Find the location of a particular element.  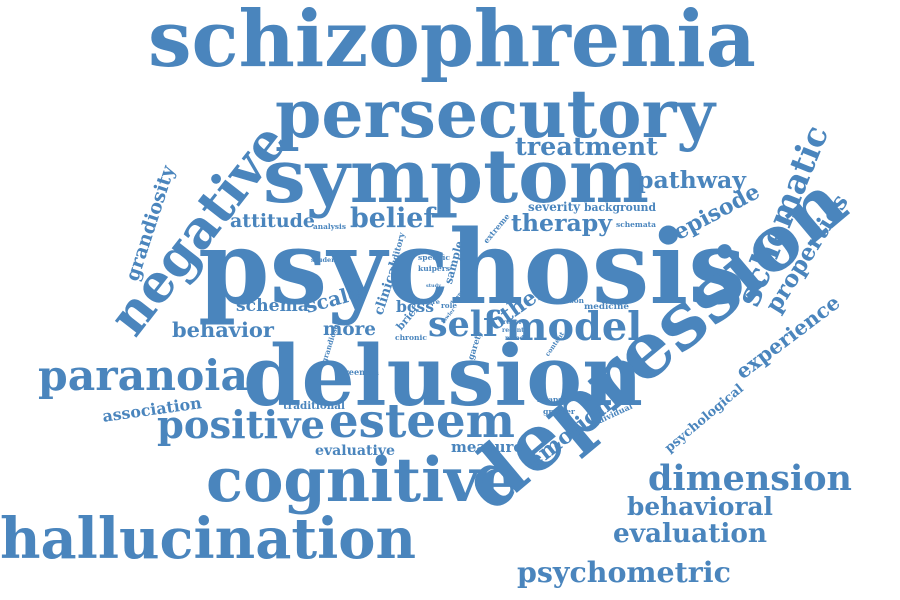

word-severity: severity is located at coordinates (554, 207).